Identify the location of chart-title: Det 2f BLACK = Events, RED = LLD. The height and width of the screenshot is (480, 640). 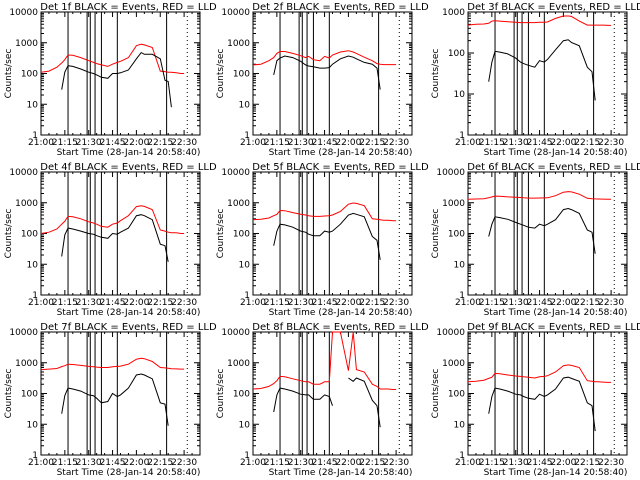
(340, 7).